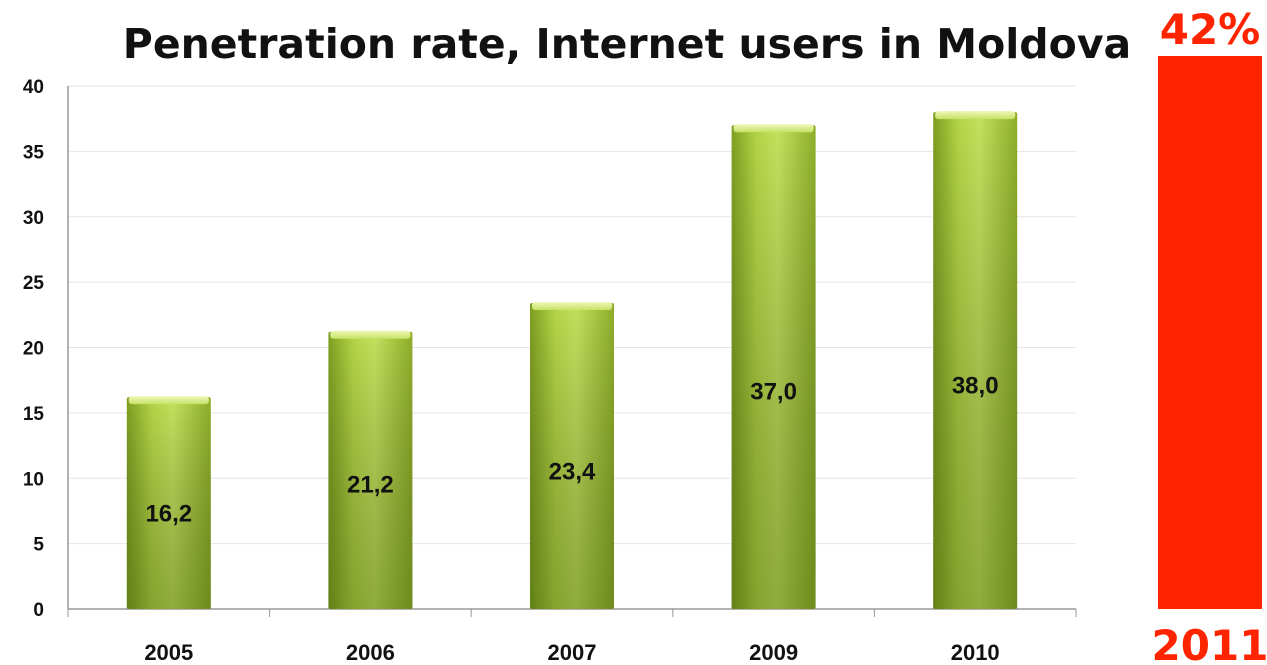 The height and width of the screenshot is (665, 1267). I want to click on y-tick-label: 5, so click(38, 545).